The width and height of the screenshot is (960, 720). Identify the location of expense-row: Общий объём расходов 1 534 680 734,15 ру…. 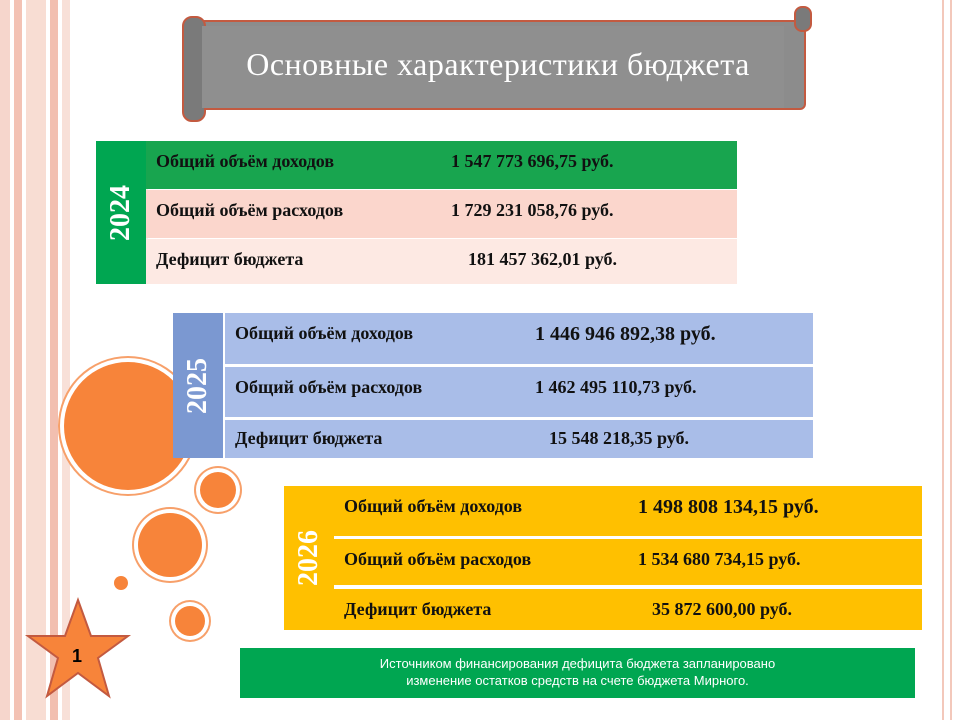
(628, 562).